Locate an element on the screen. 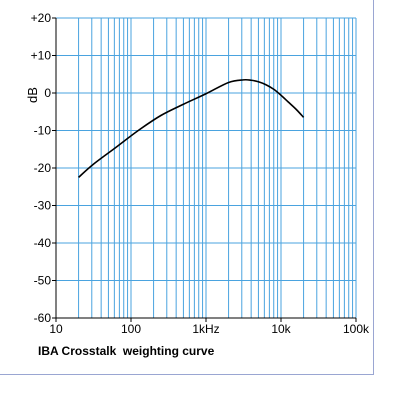 This screenshot has height=400, width=400. y-tick-label: -30 is located at coordinates (43, 206).